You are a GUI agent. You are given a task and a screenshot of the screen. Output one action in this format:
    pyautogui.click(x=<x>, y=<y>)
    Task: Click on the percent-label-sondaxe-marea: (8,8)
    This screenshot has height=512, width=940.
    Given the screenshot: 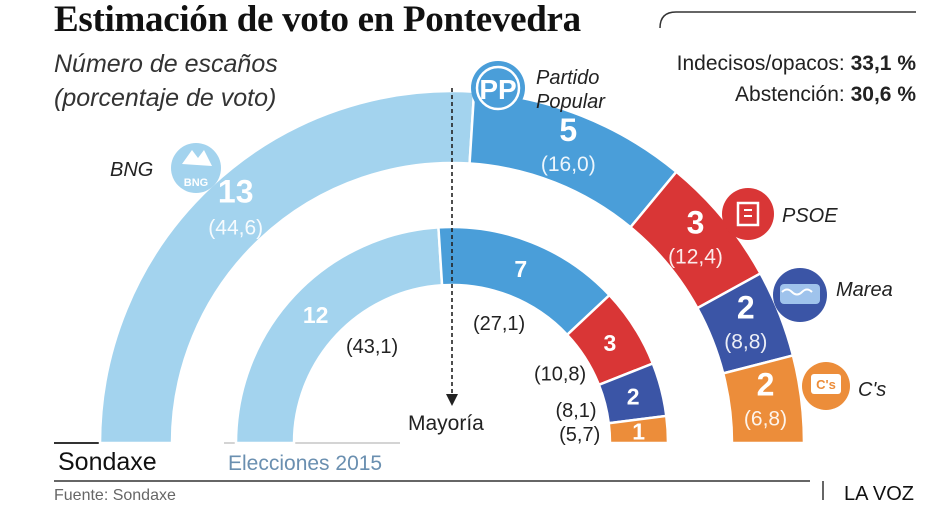 What is the action you would take?
    pyautogui.click(x=745, y=342)
    